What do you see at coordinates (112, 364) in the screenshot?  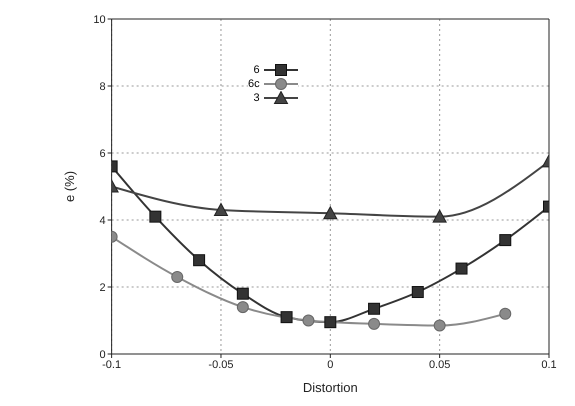 I see `x-tick-label: -0.1` at bounding box center [112, 364].